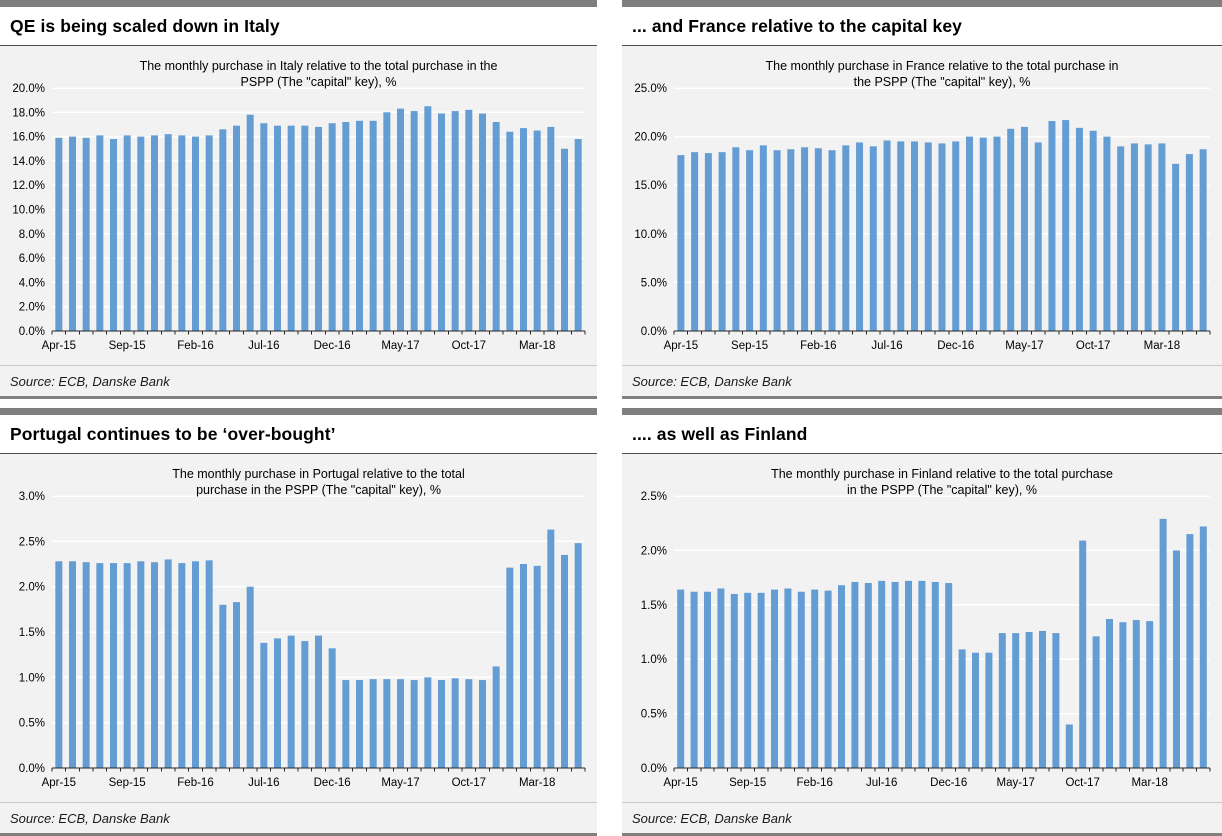 The image size is (1222, 836). I want to click on y-axis-tick-label: 8.0%, so click(32, 235).